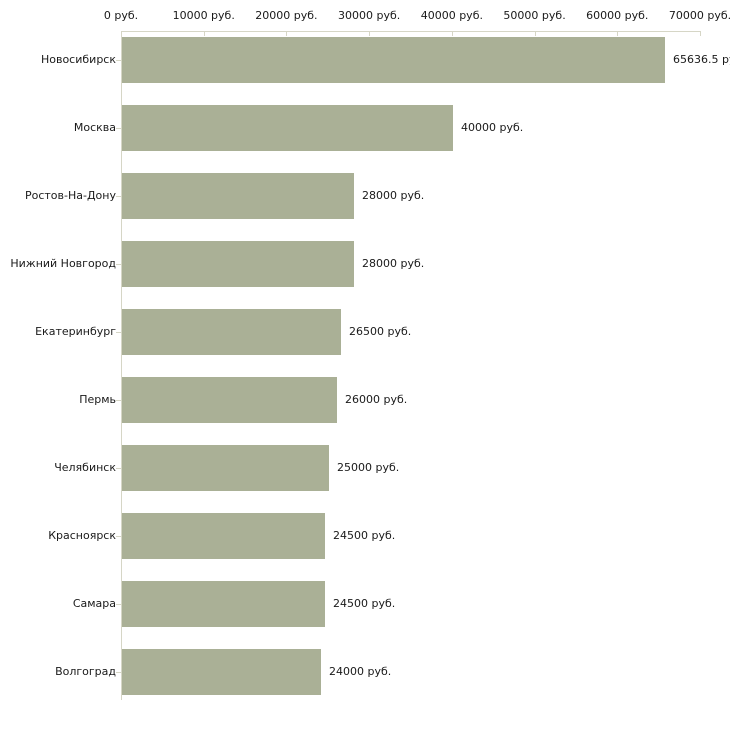 This screenshot has width=730, height=730. What do you see at coordinates (368, 467) in the screenshot?
I see `value-label: 25000 руб.` at bounding box center [368, 467].